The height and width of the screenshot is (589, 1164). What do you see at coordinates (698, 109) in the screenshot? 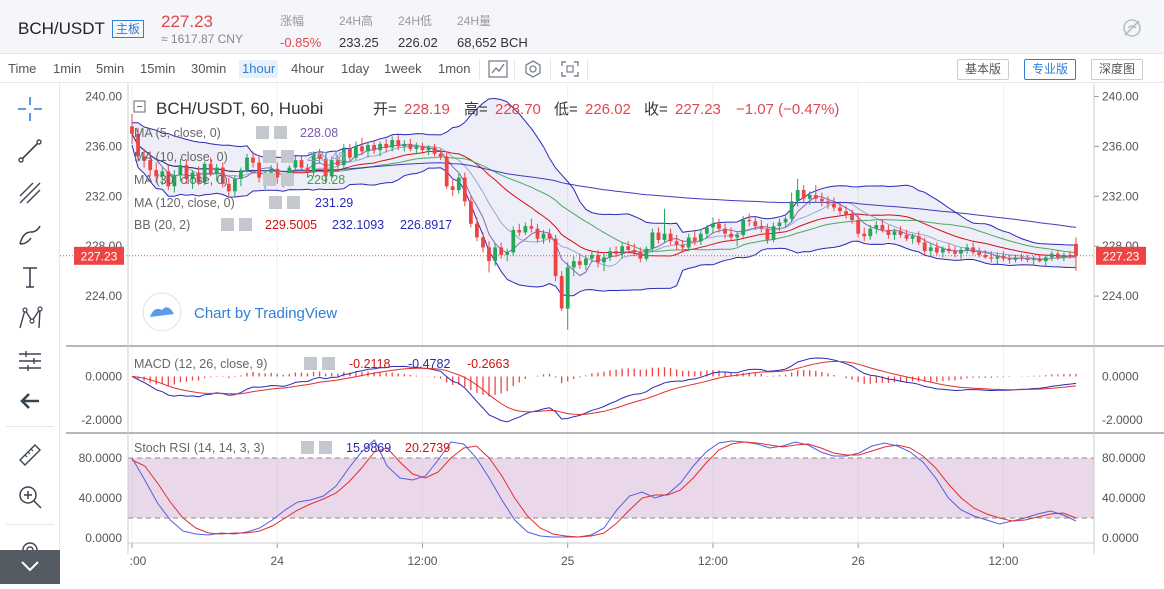
I see `ohlc-close-value: 227.23` at bounding box center [698, 109].